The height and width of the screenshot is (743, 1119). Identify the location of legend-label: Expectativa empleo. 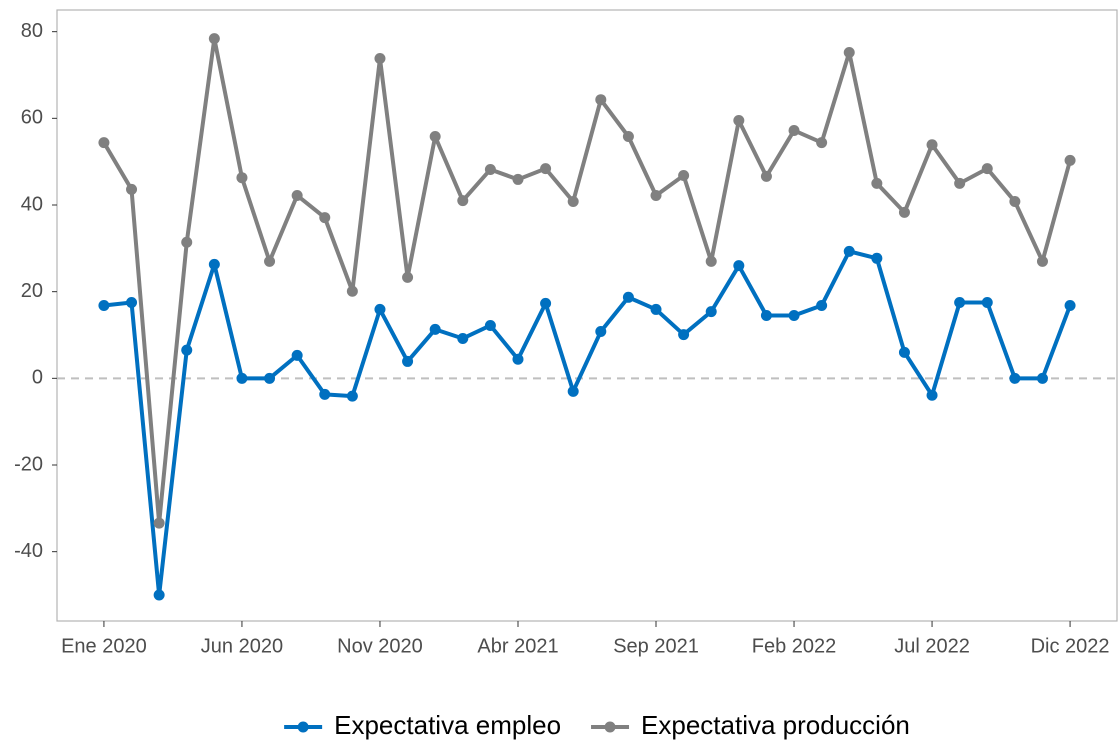
(447, 725).